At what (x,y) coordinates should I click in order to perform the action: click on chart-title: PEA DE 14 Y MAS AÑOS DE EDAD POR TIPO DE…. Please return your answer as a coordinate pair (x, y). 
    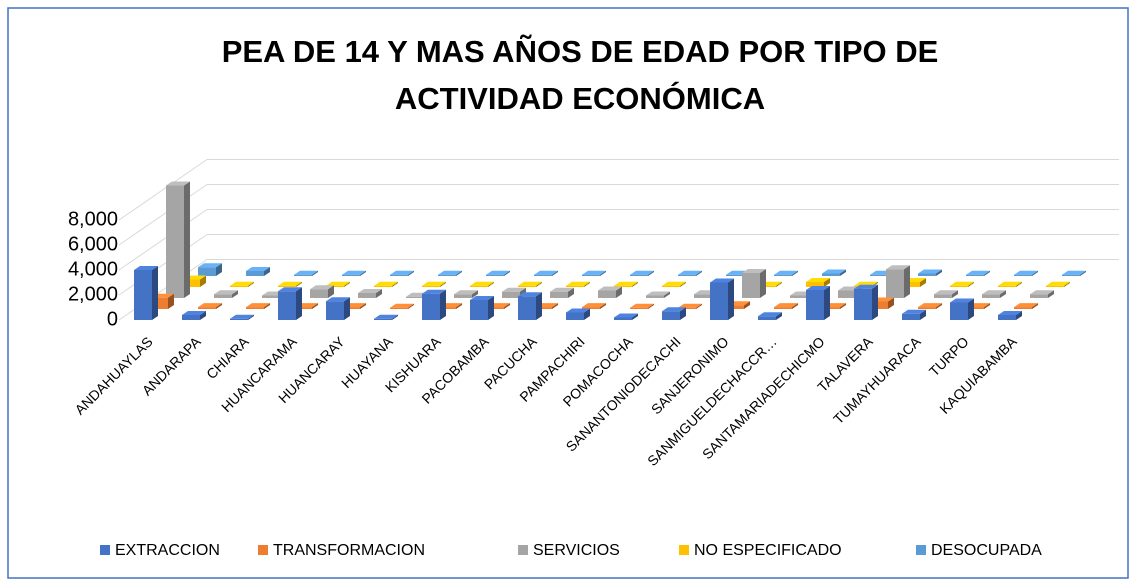
    Looking at the image, I should click on (580, 75).